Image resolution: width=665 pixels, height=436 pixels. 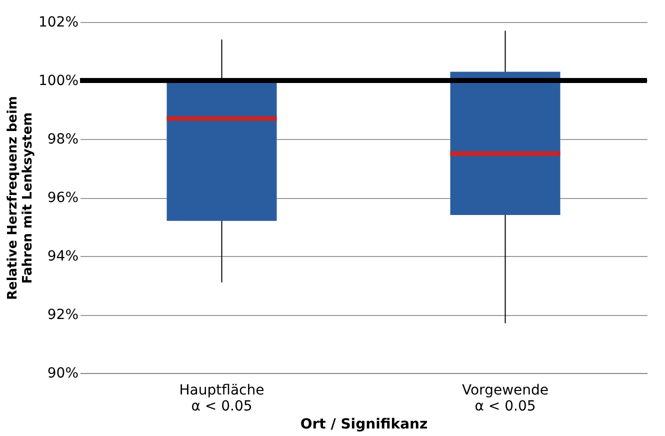 What do you see at coordinates (58, 22) in the screenshot?
I see `y-tick-label: 102%` at bounding box center [58, 22].